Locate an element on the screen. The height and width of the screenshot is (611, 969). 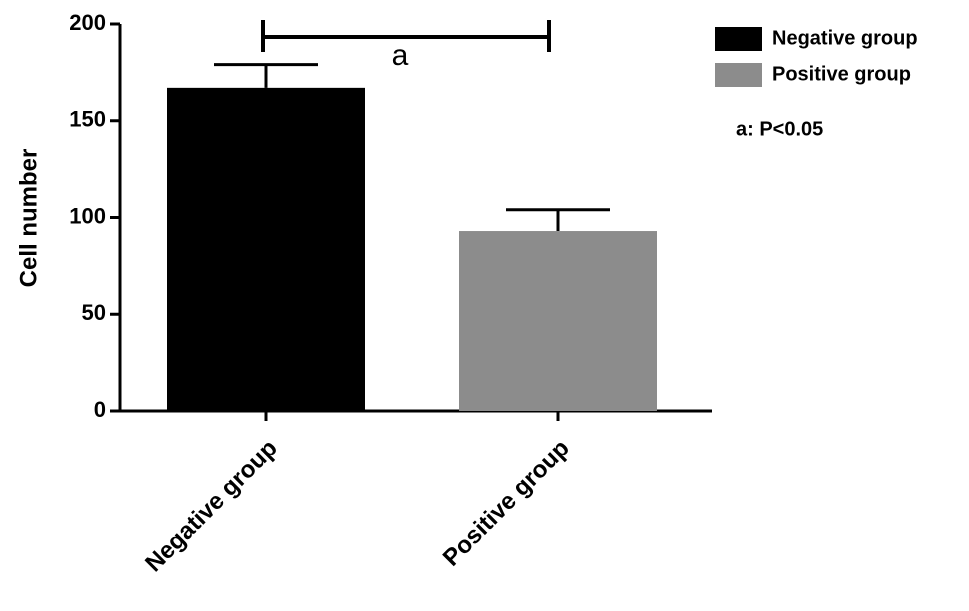
y-tick-label: 50 is located at coordinates (94, 312).